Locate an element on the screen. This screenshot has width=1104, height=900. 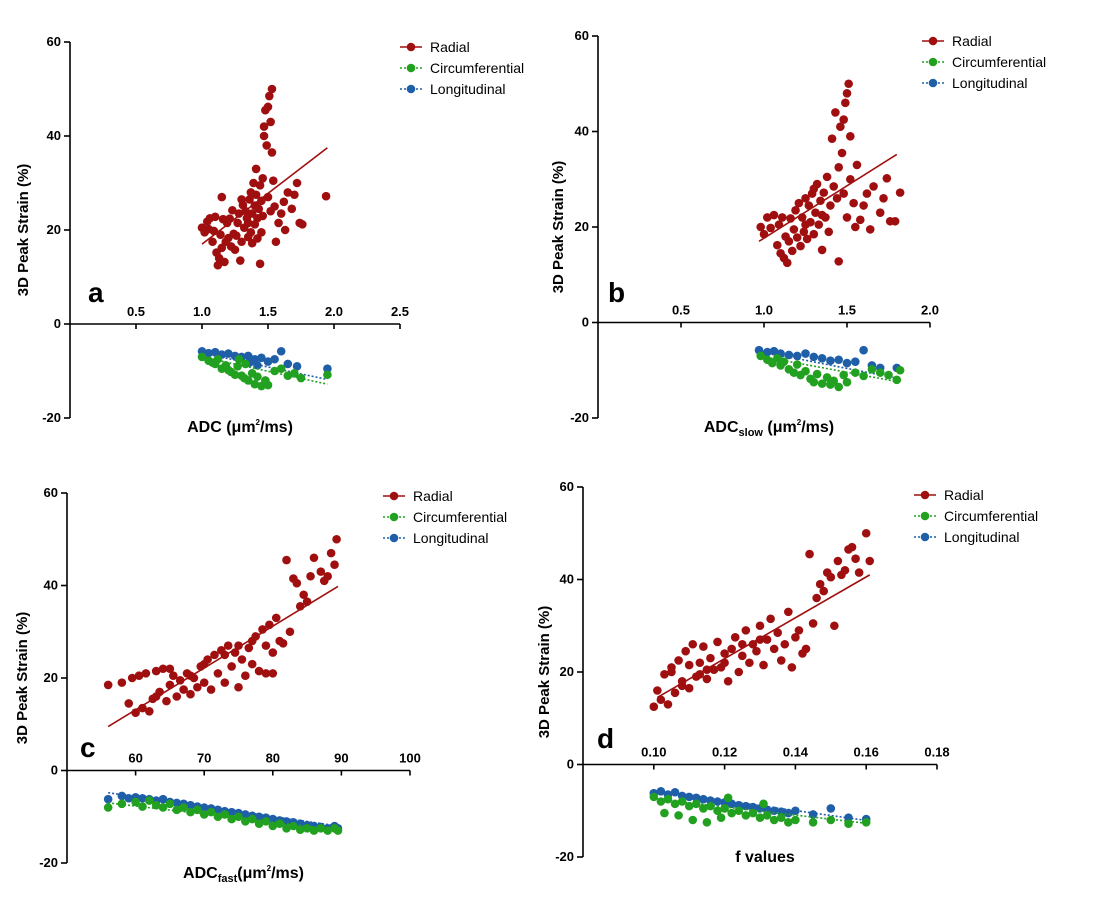
y-axis-label: 3D Peak Strain (%) is located at coordinates (22, 678).